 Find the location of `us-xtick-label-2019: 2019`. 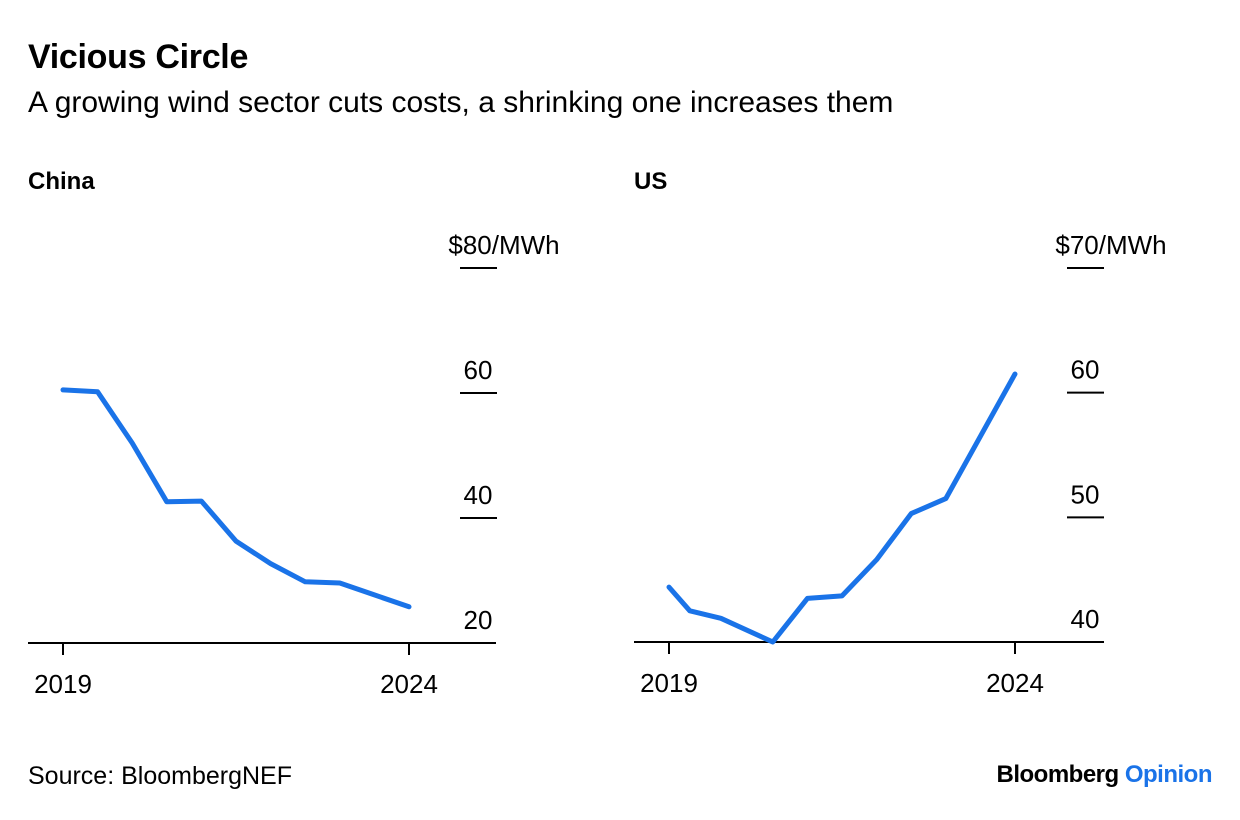

us-xtick-label-2019: 2019 is located at coordinates (669, 683).